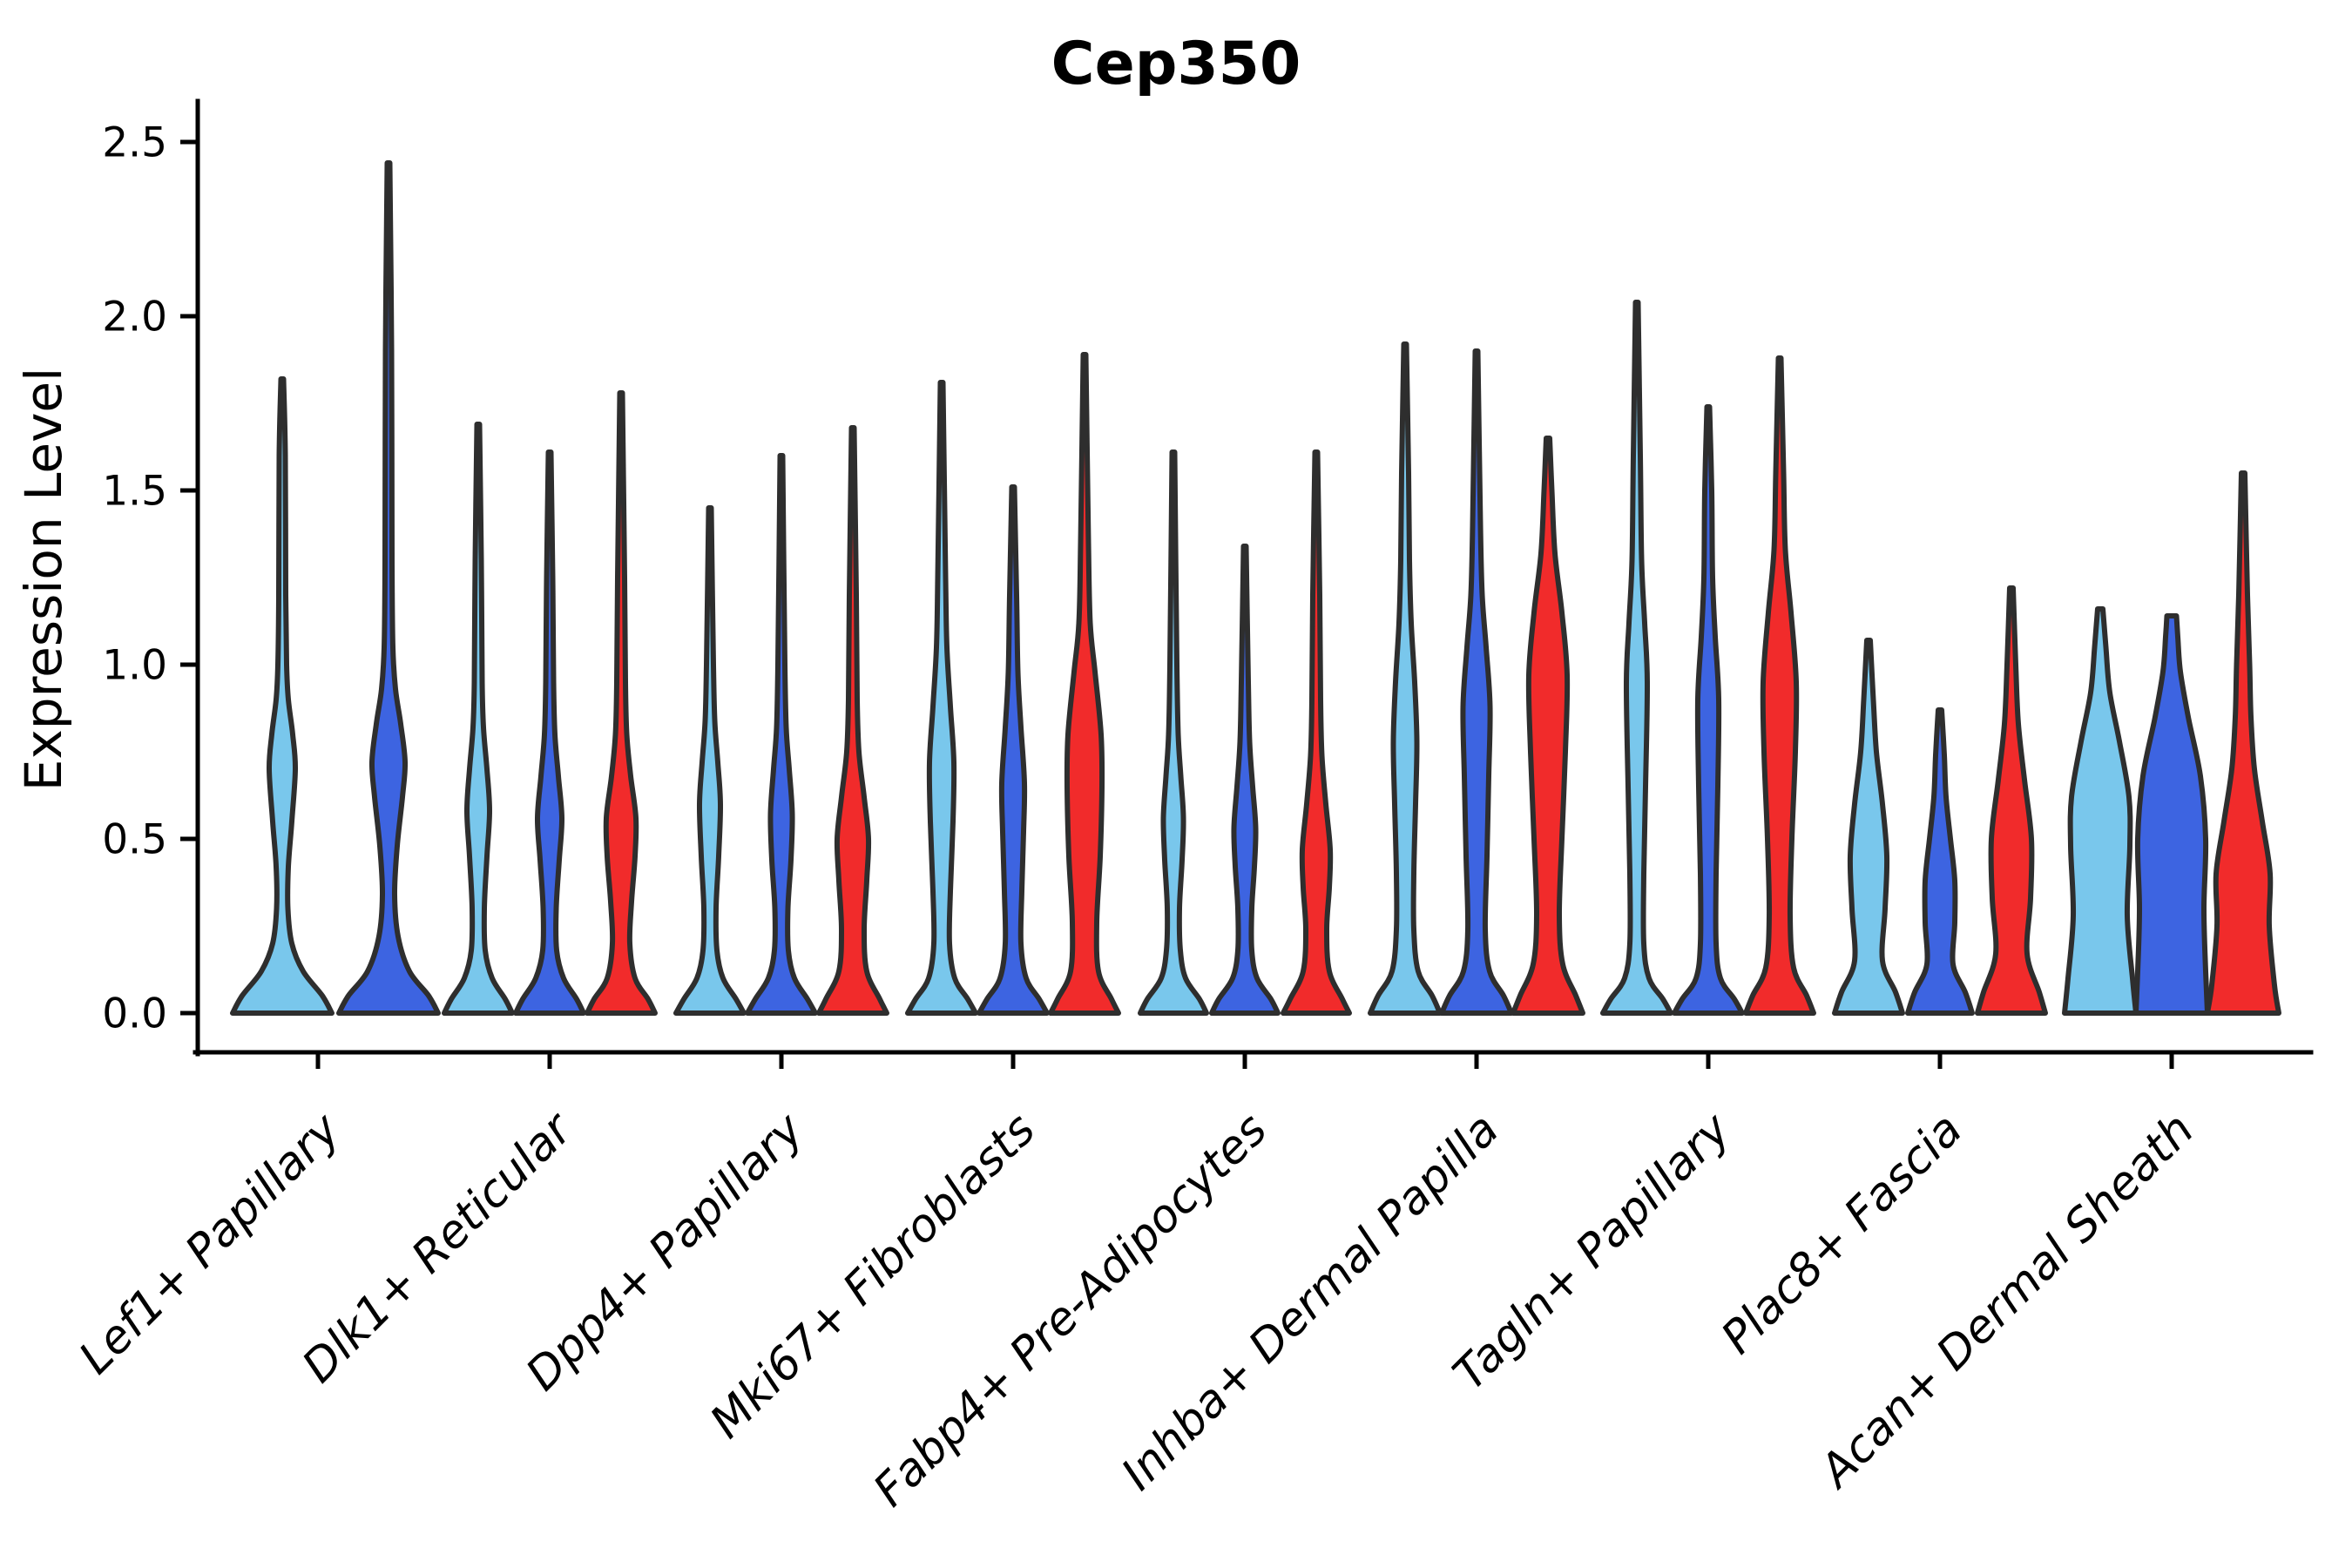 The image size is (2352, 1568). I want to click on y-axis-ticks: 0.0 0.5 1.0 1.5 2.0 2.5, so click(150, 577).